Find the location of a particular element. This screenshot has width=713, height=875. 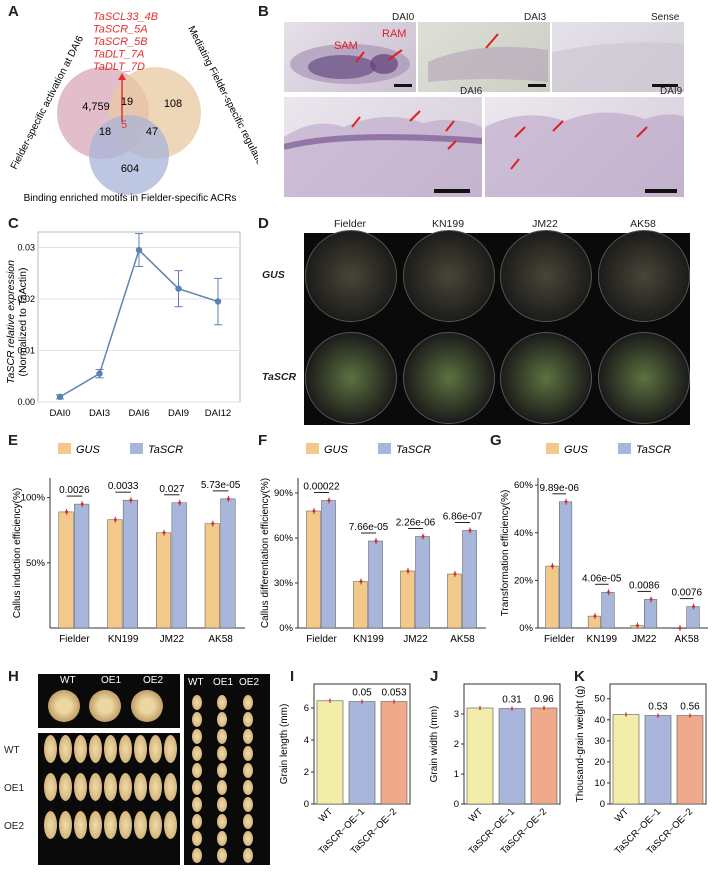

chart-c-xtick: DAI0 is located at coordinates (59, 413).